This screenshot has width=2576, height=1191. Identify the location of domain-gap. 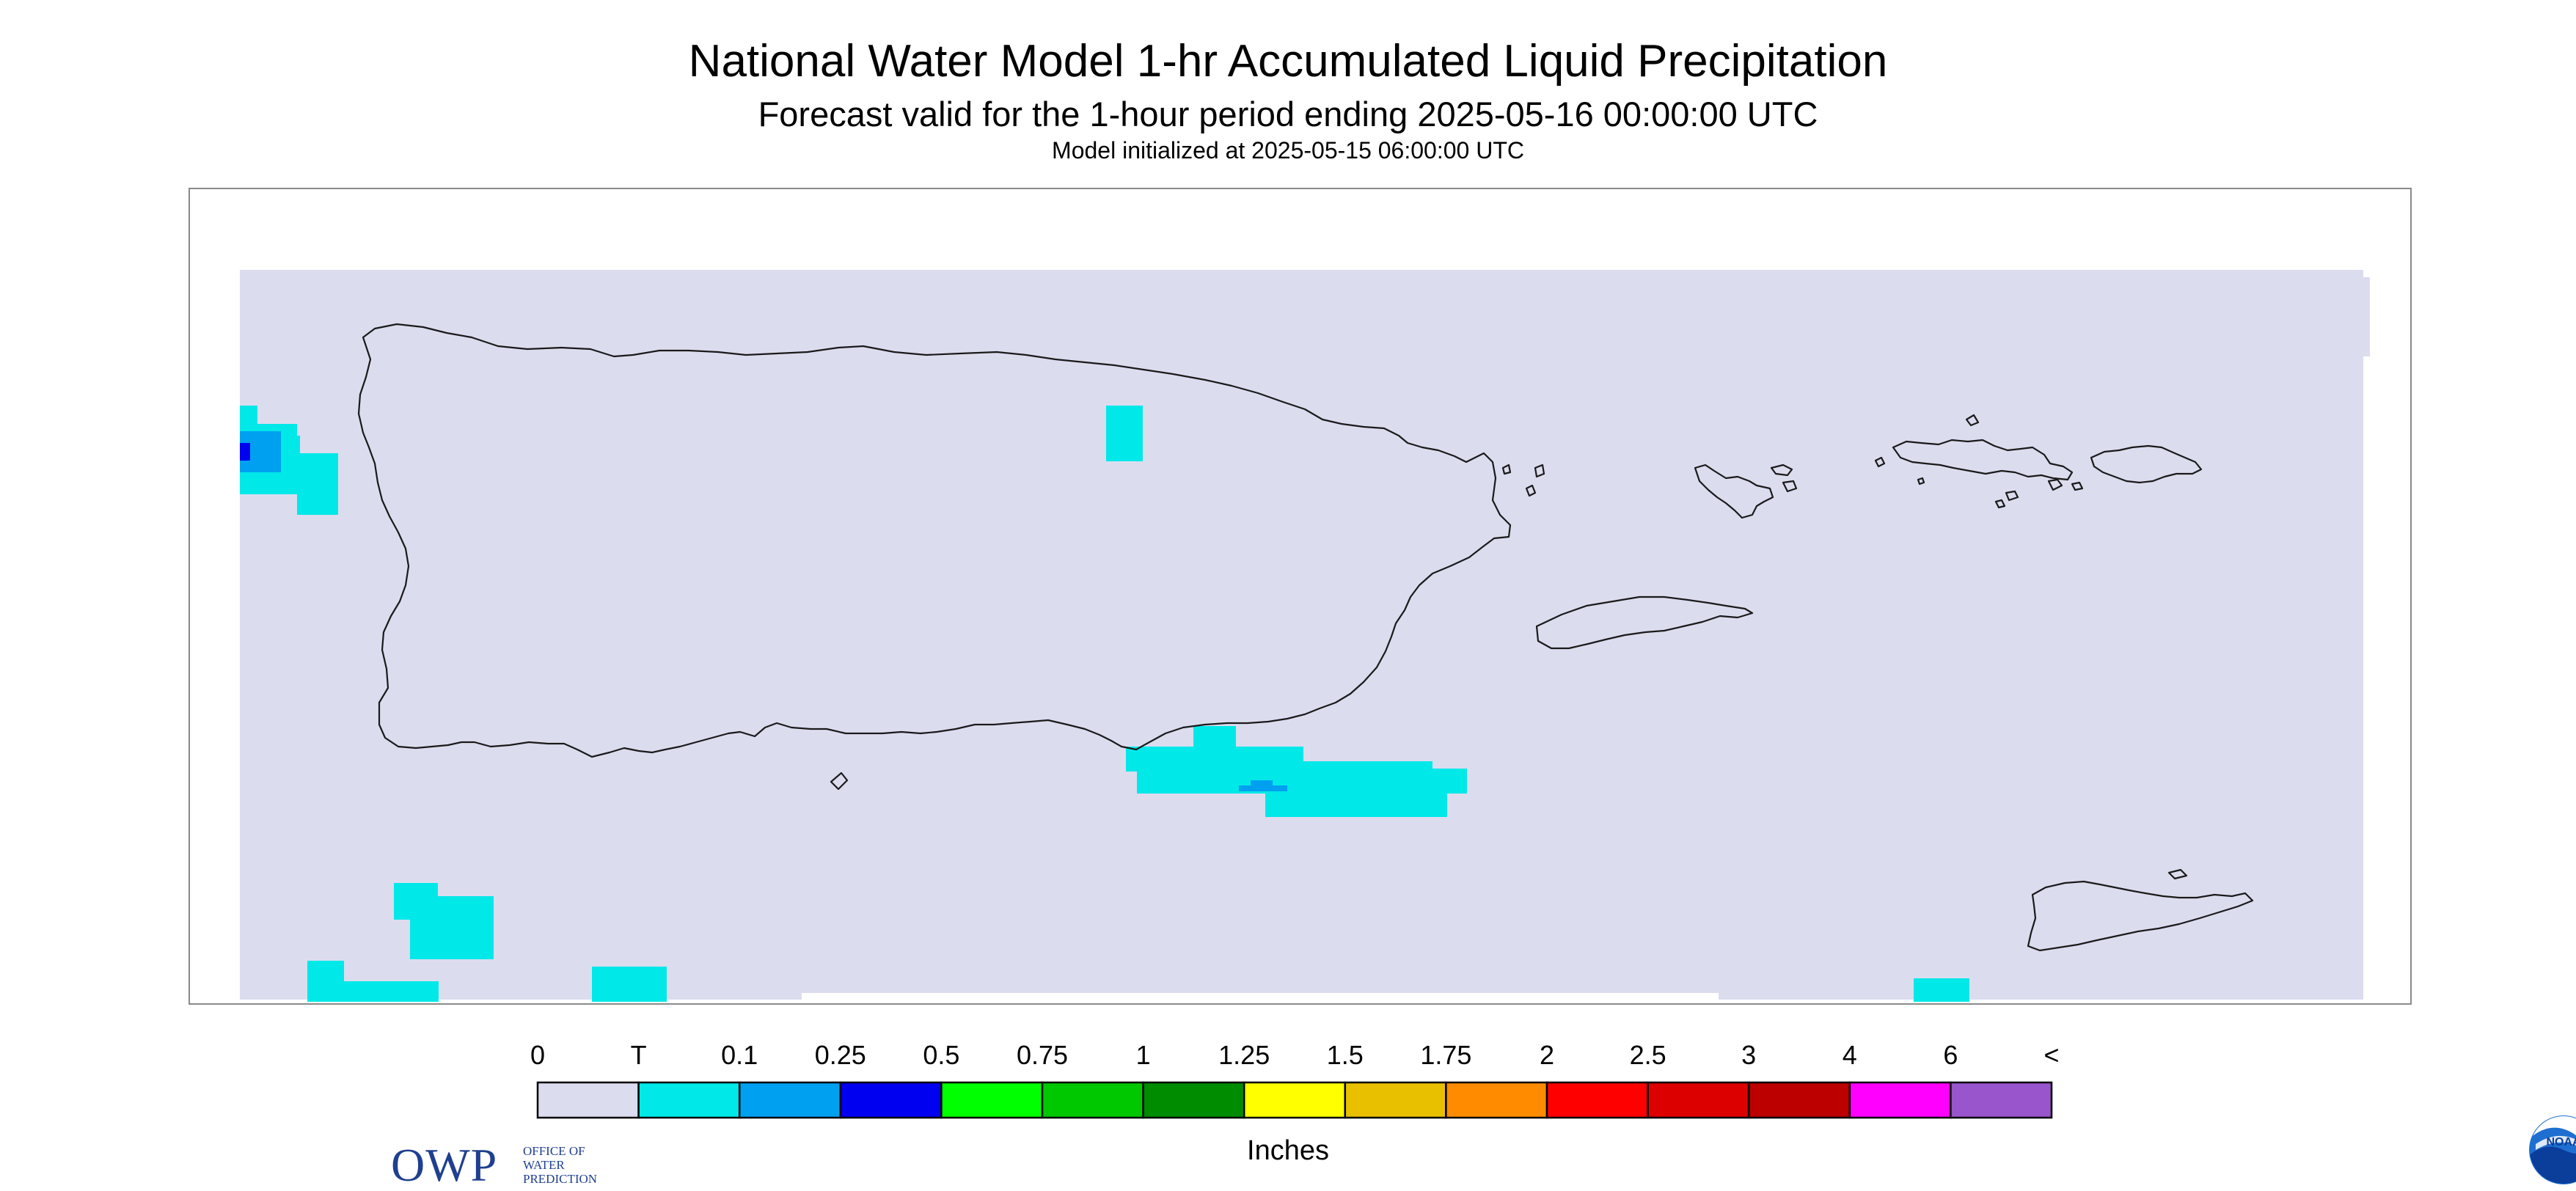
(1260, 997).